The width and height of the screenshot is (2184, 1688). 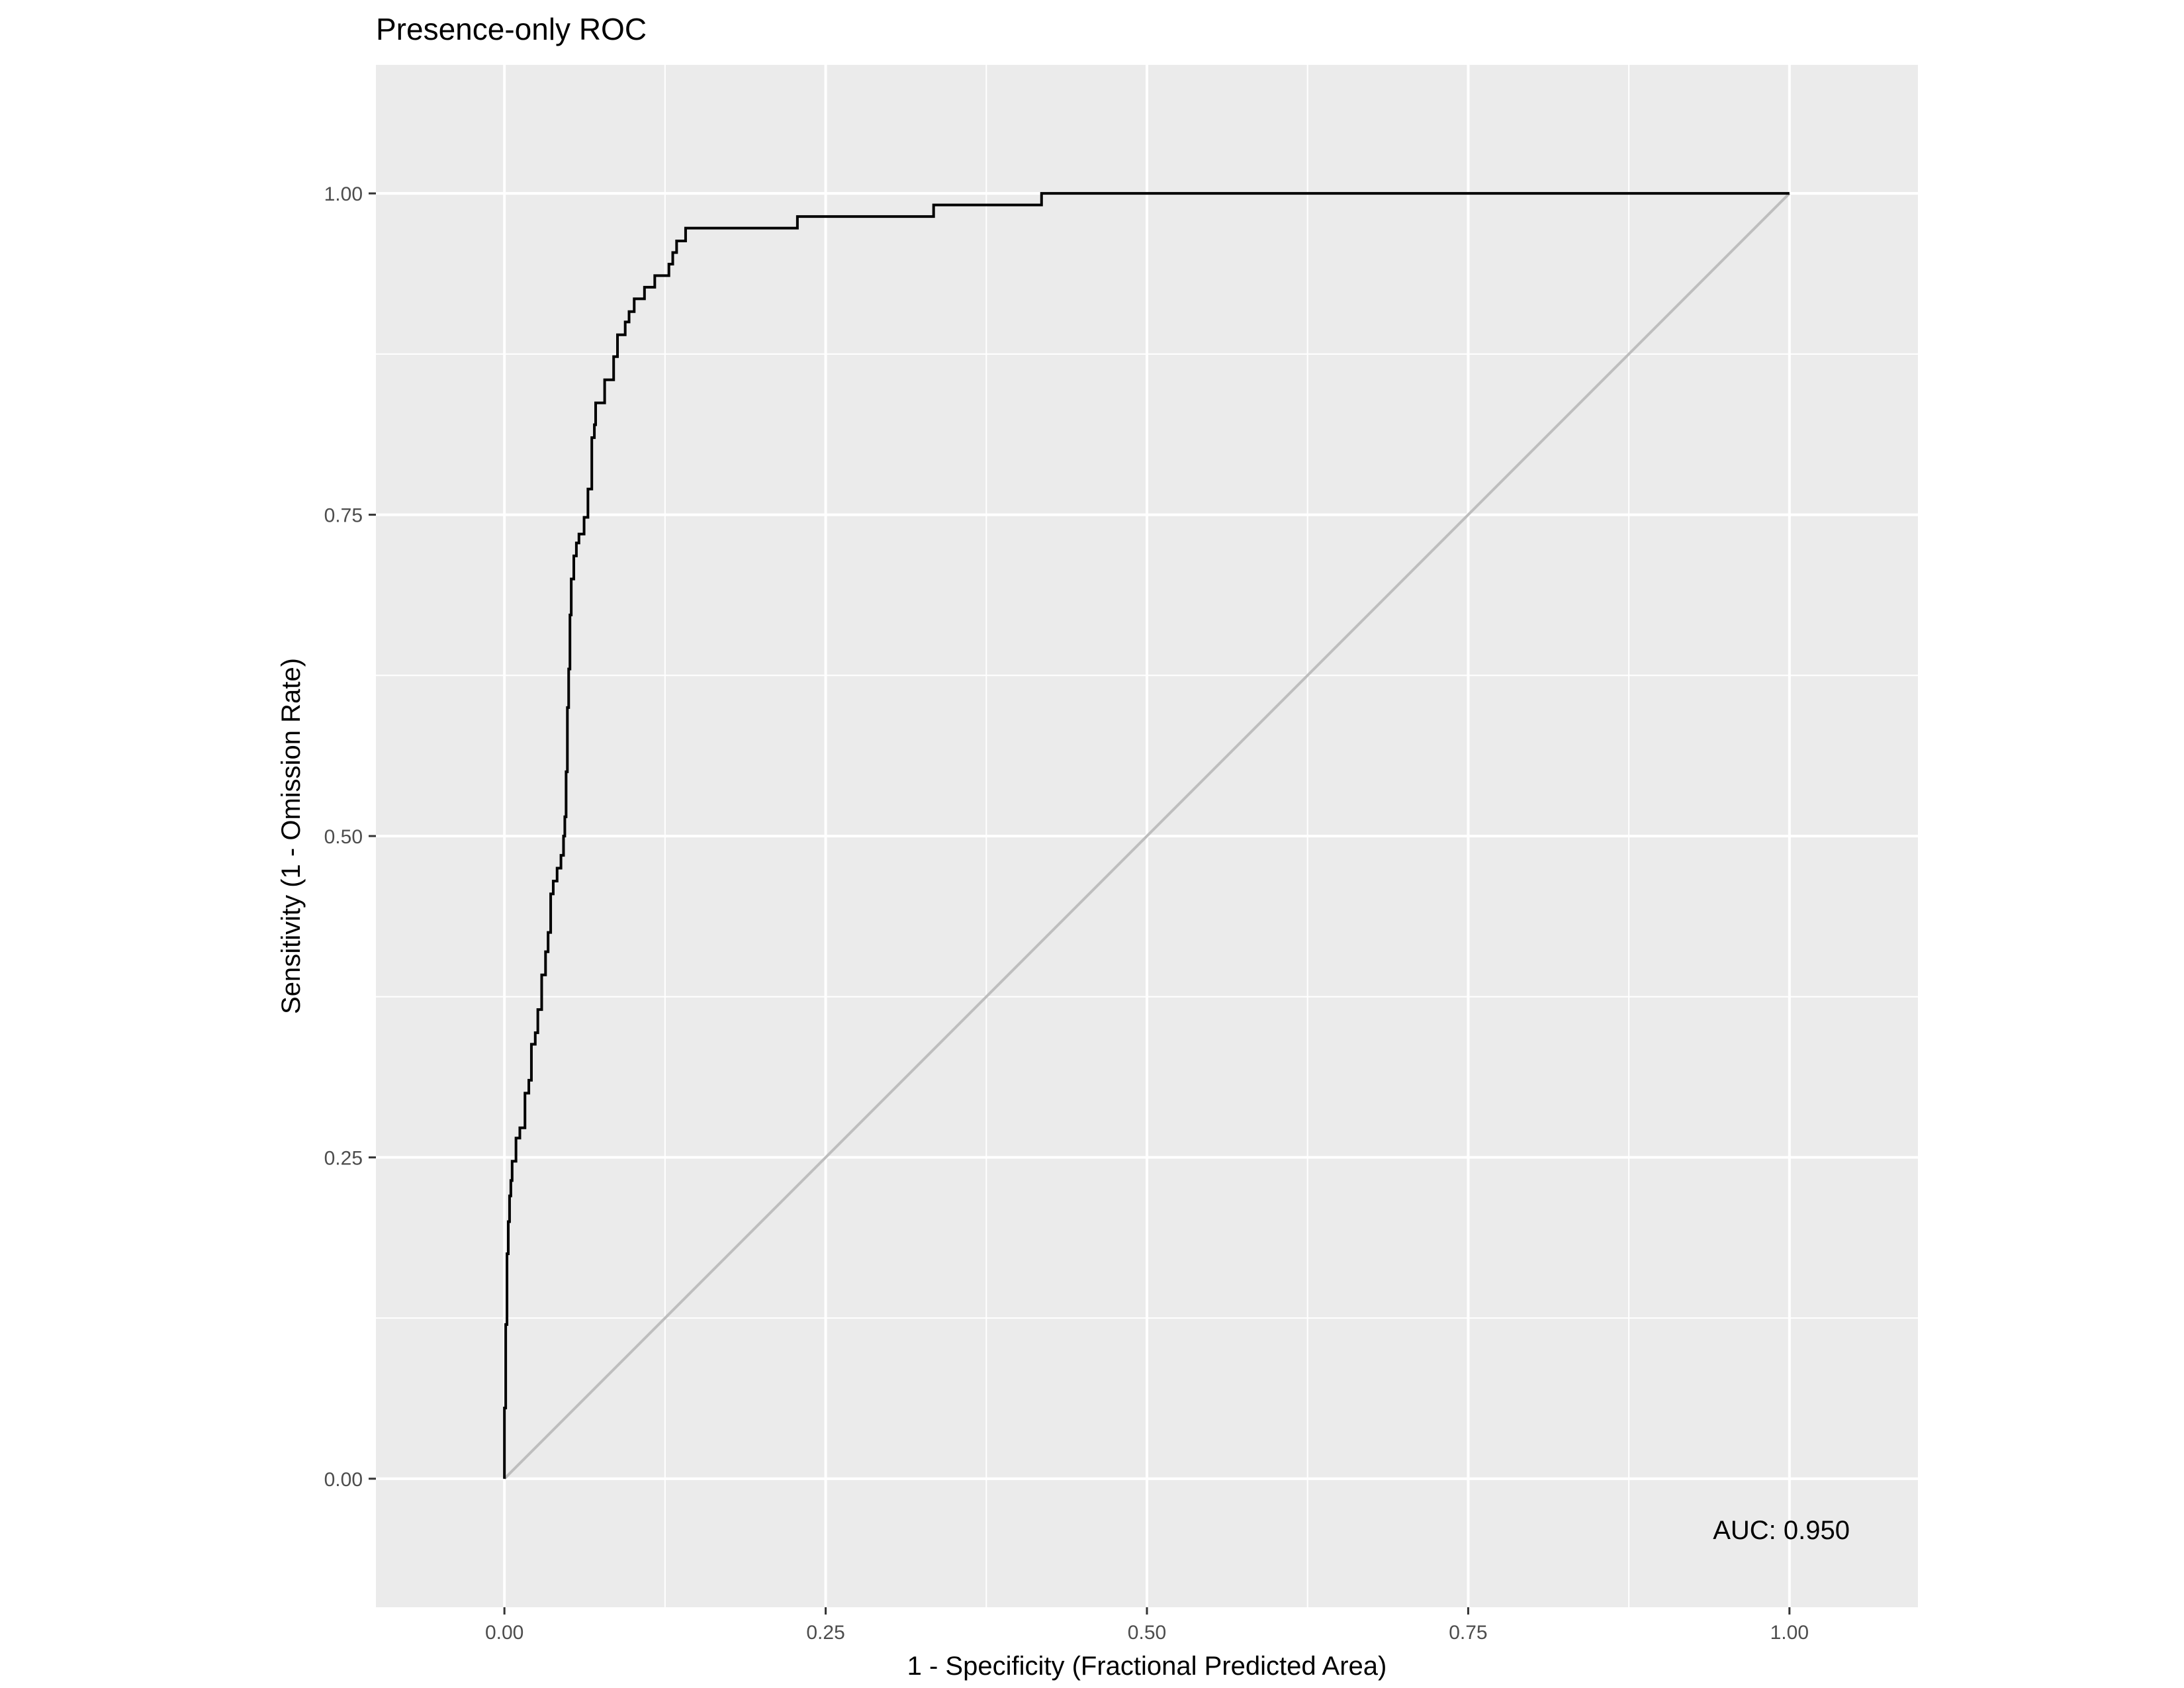 I want to click on x-tick-label: 0.75, so click(x=1468, y=1633).